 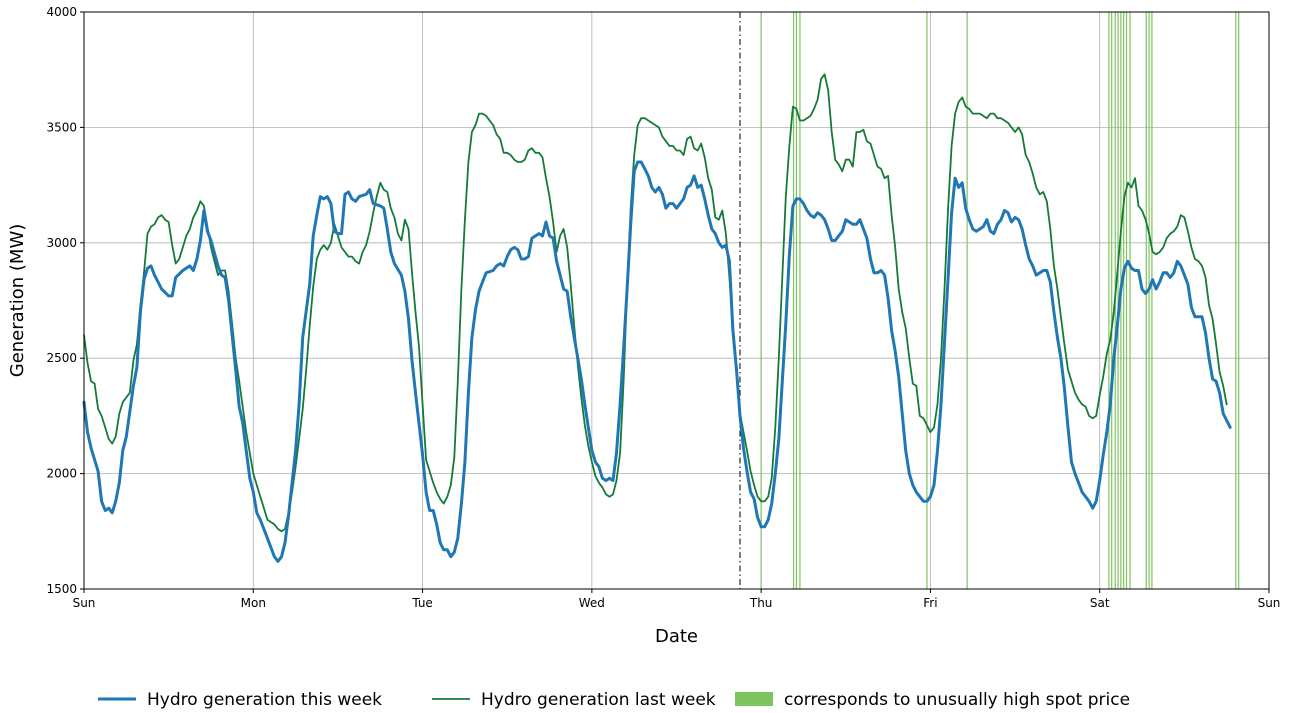 What do you see at coordinates (677, 599) in the screenshot?
I see `x-ticks: Sun Mon Tue Wed Thu Fri Sat Sun` at bounding box center [677, 599].